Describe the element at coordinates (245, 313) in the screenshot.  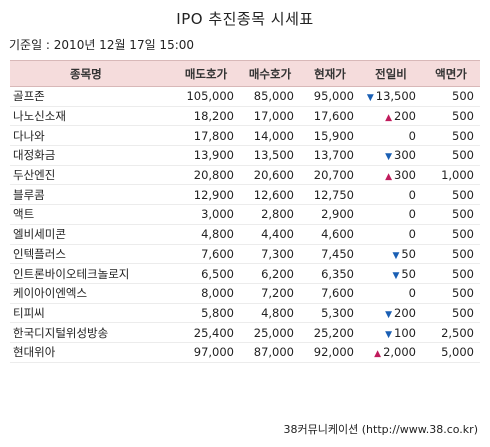
I see `table-row: 티피씨 5,800 4,800 5,300 ▼ 200 500` at that location.